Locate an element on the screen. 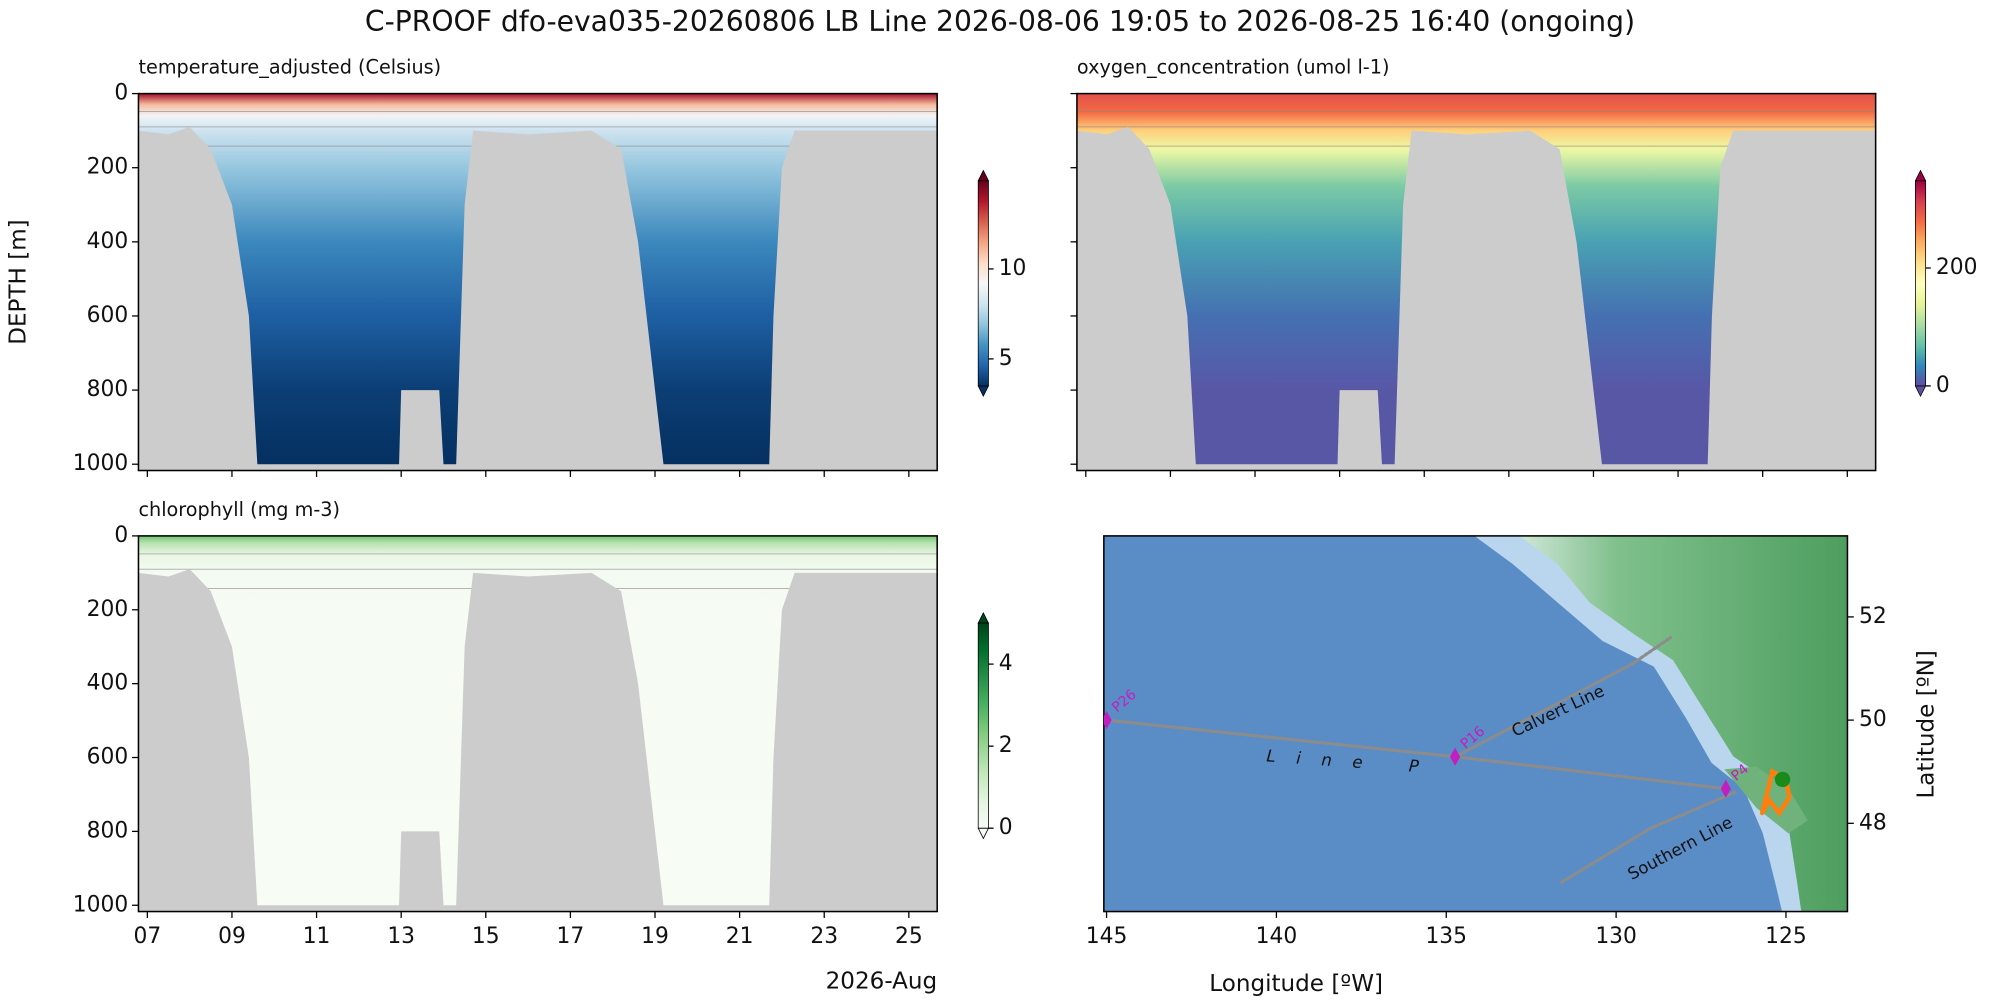  panel-label: temperature_adjusted (Celsius) is located at coordinates (289, 66).